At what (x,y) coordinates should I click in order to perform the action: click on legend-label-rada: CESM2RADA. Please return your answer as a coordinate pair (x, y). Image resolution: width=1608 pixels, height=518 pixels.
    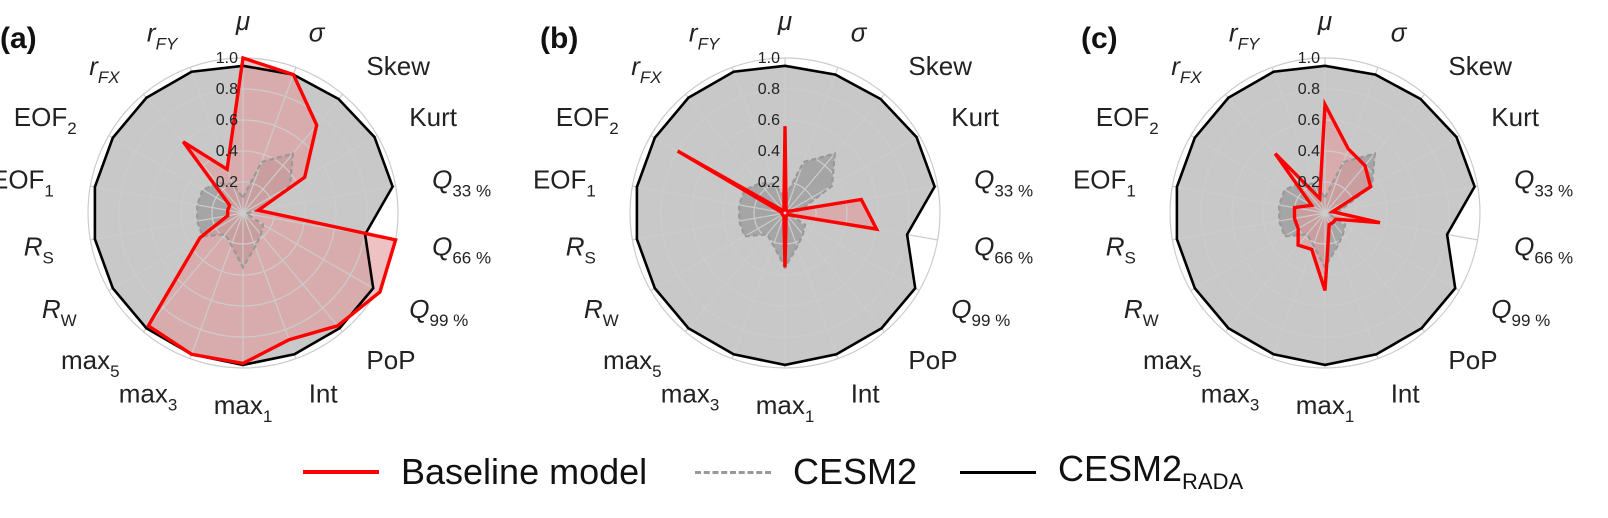
    Looking at the image, I should click on (1150, 471).